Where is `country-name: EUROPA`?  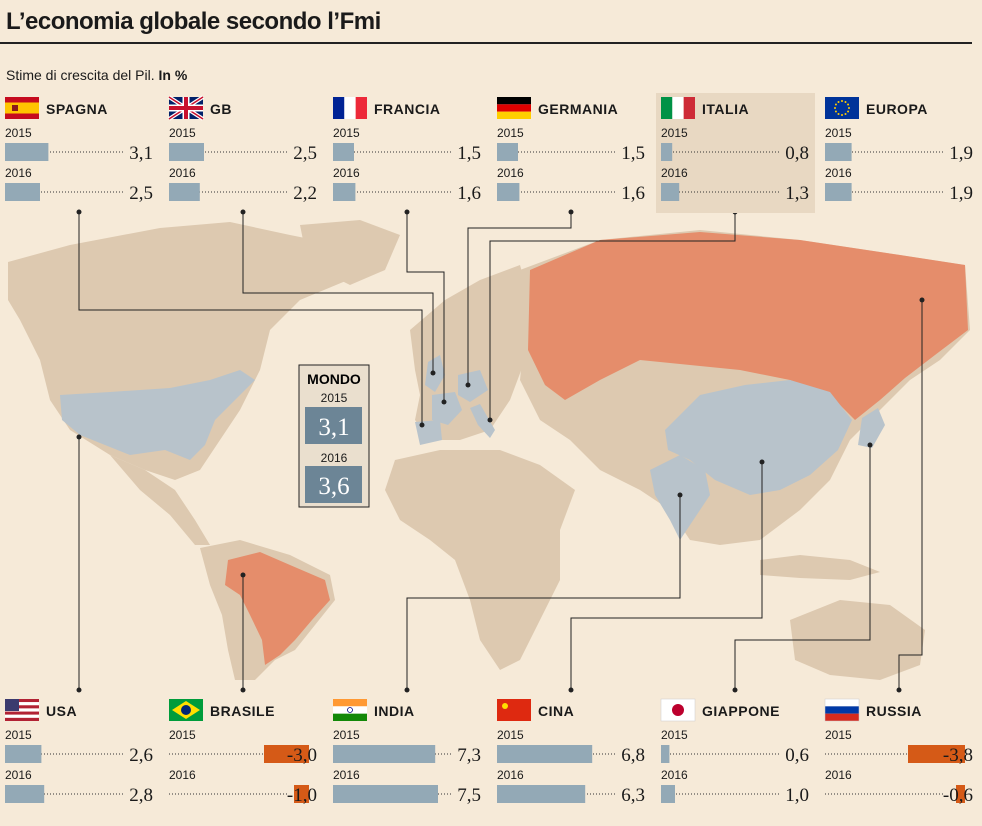
country-name: EUROPA is located at coordinates (897, 109).